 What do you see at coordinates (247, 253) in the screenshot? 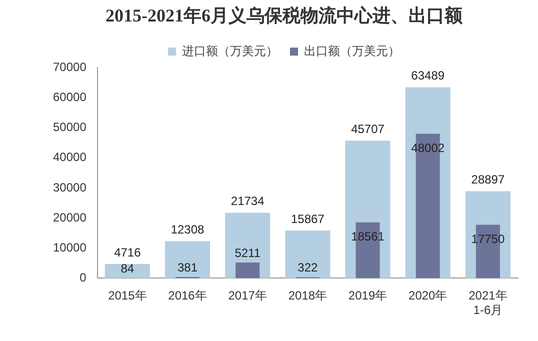
I see `data-label: 5211` at bounding box center [247, 253].